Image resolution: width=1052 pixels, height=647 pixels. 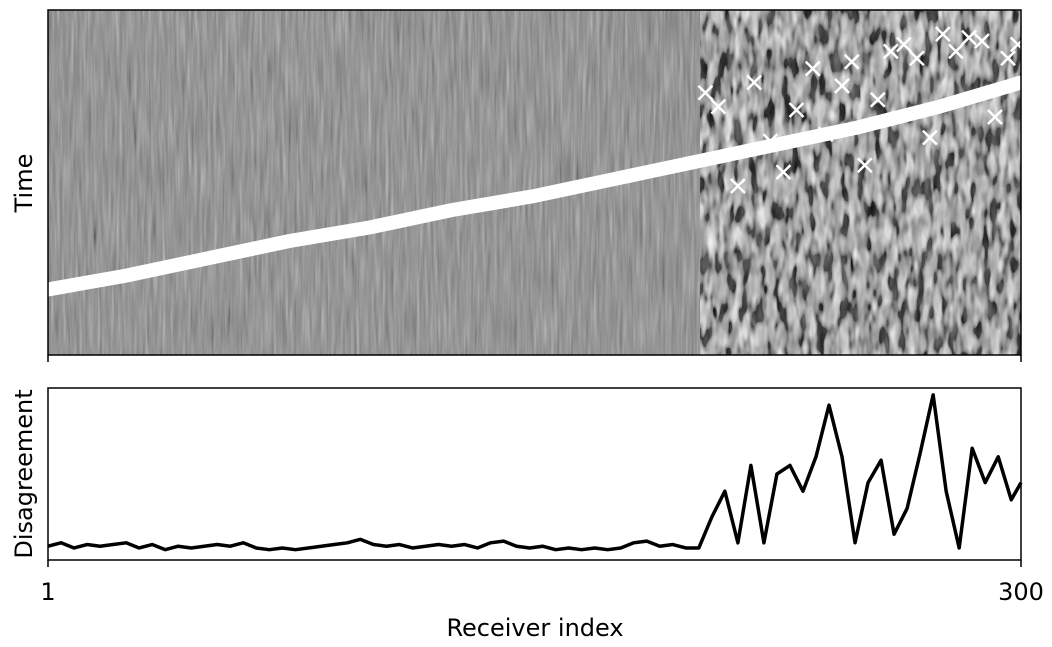 What do you see at coordinates (47, 592) in the screenshot?
I see `x-tick-label: 1` at bounding box center [47, 592].